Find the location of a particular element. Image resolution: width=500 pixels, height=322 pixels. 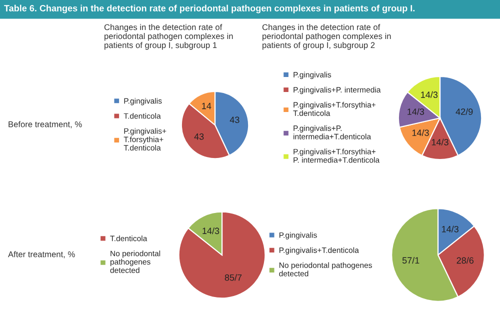

data-label: 57/1 is located at coordinates (411, 260).